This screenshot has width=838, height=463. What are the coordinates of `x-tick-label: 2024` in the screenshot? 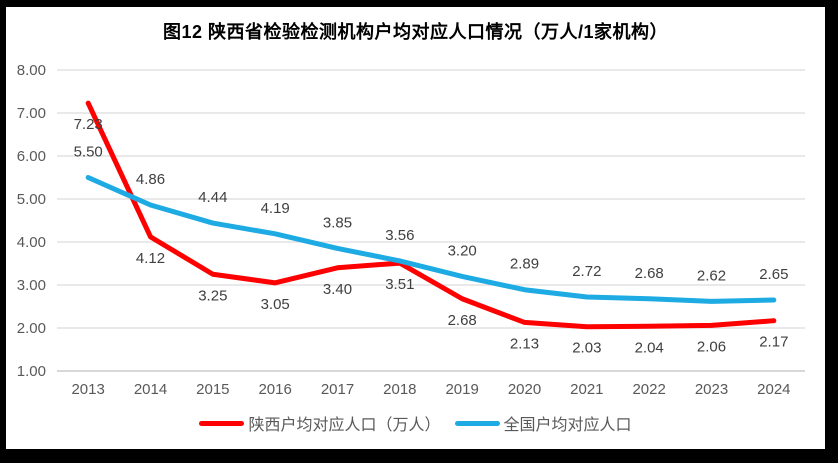 It's located at (773, 389).